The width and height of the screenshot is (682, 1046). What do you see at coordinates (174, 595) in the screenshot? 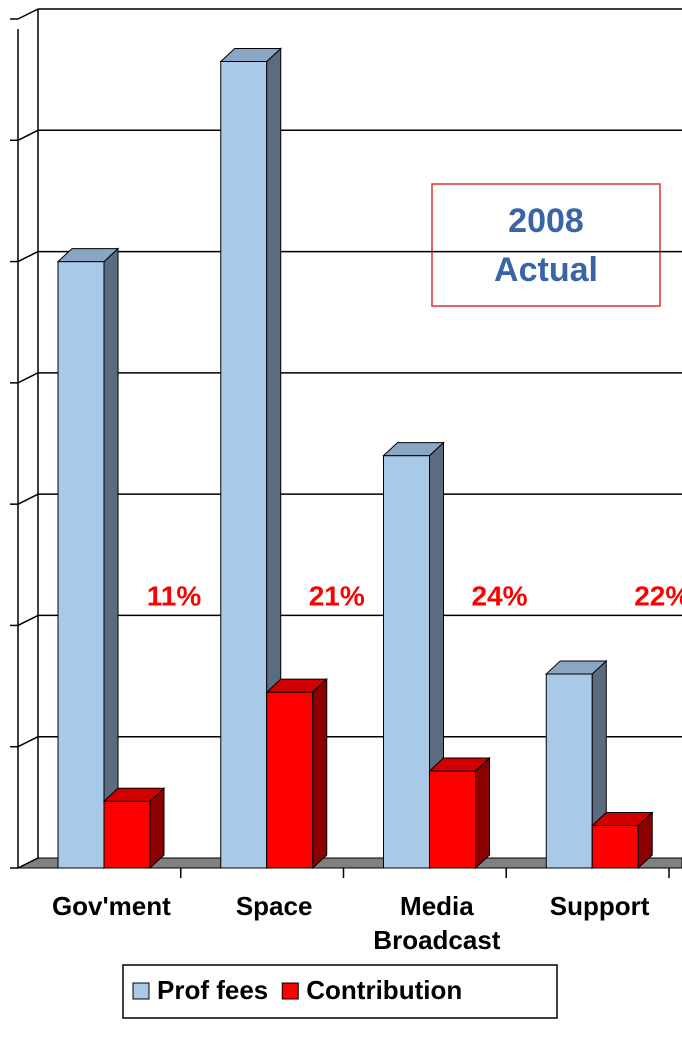
I see `percent-label: 11%` at bounding box center [174, 595].